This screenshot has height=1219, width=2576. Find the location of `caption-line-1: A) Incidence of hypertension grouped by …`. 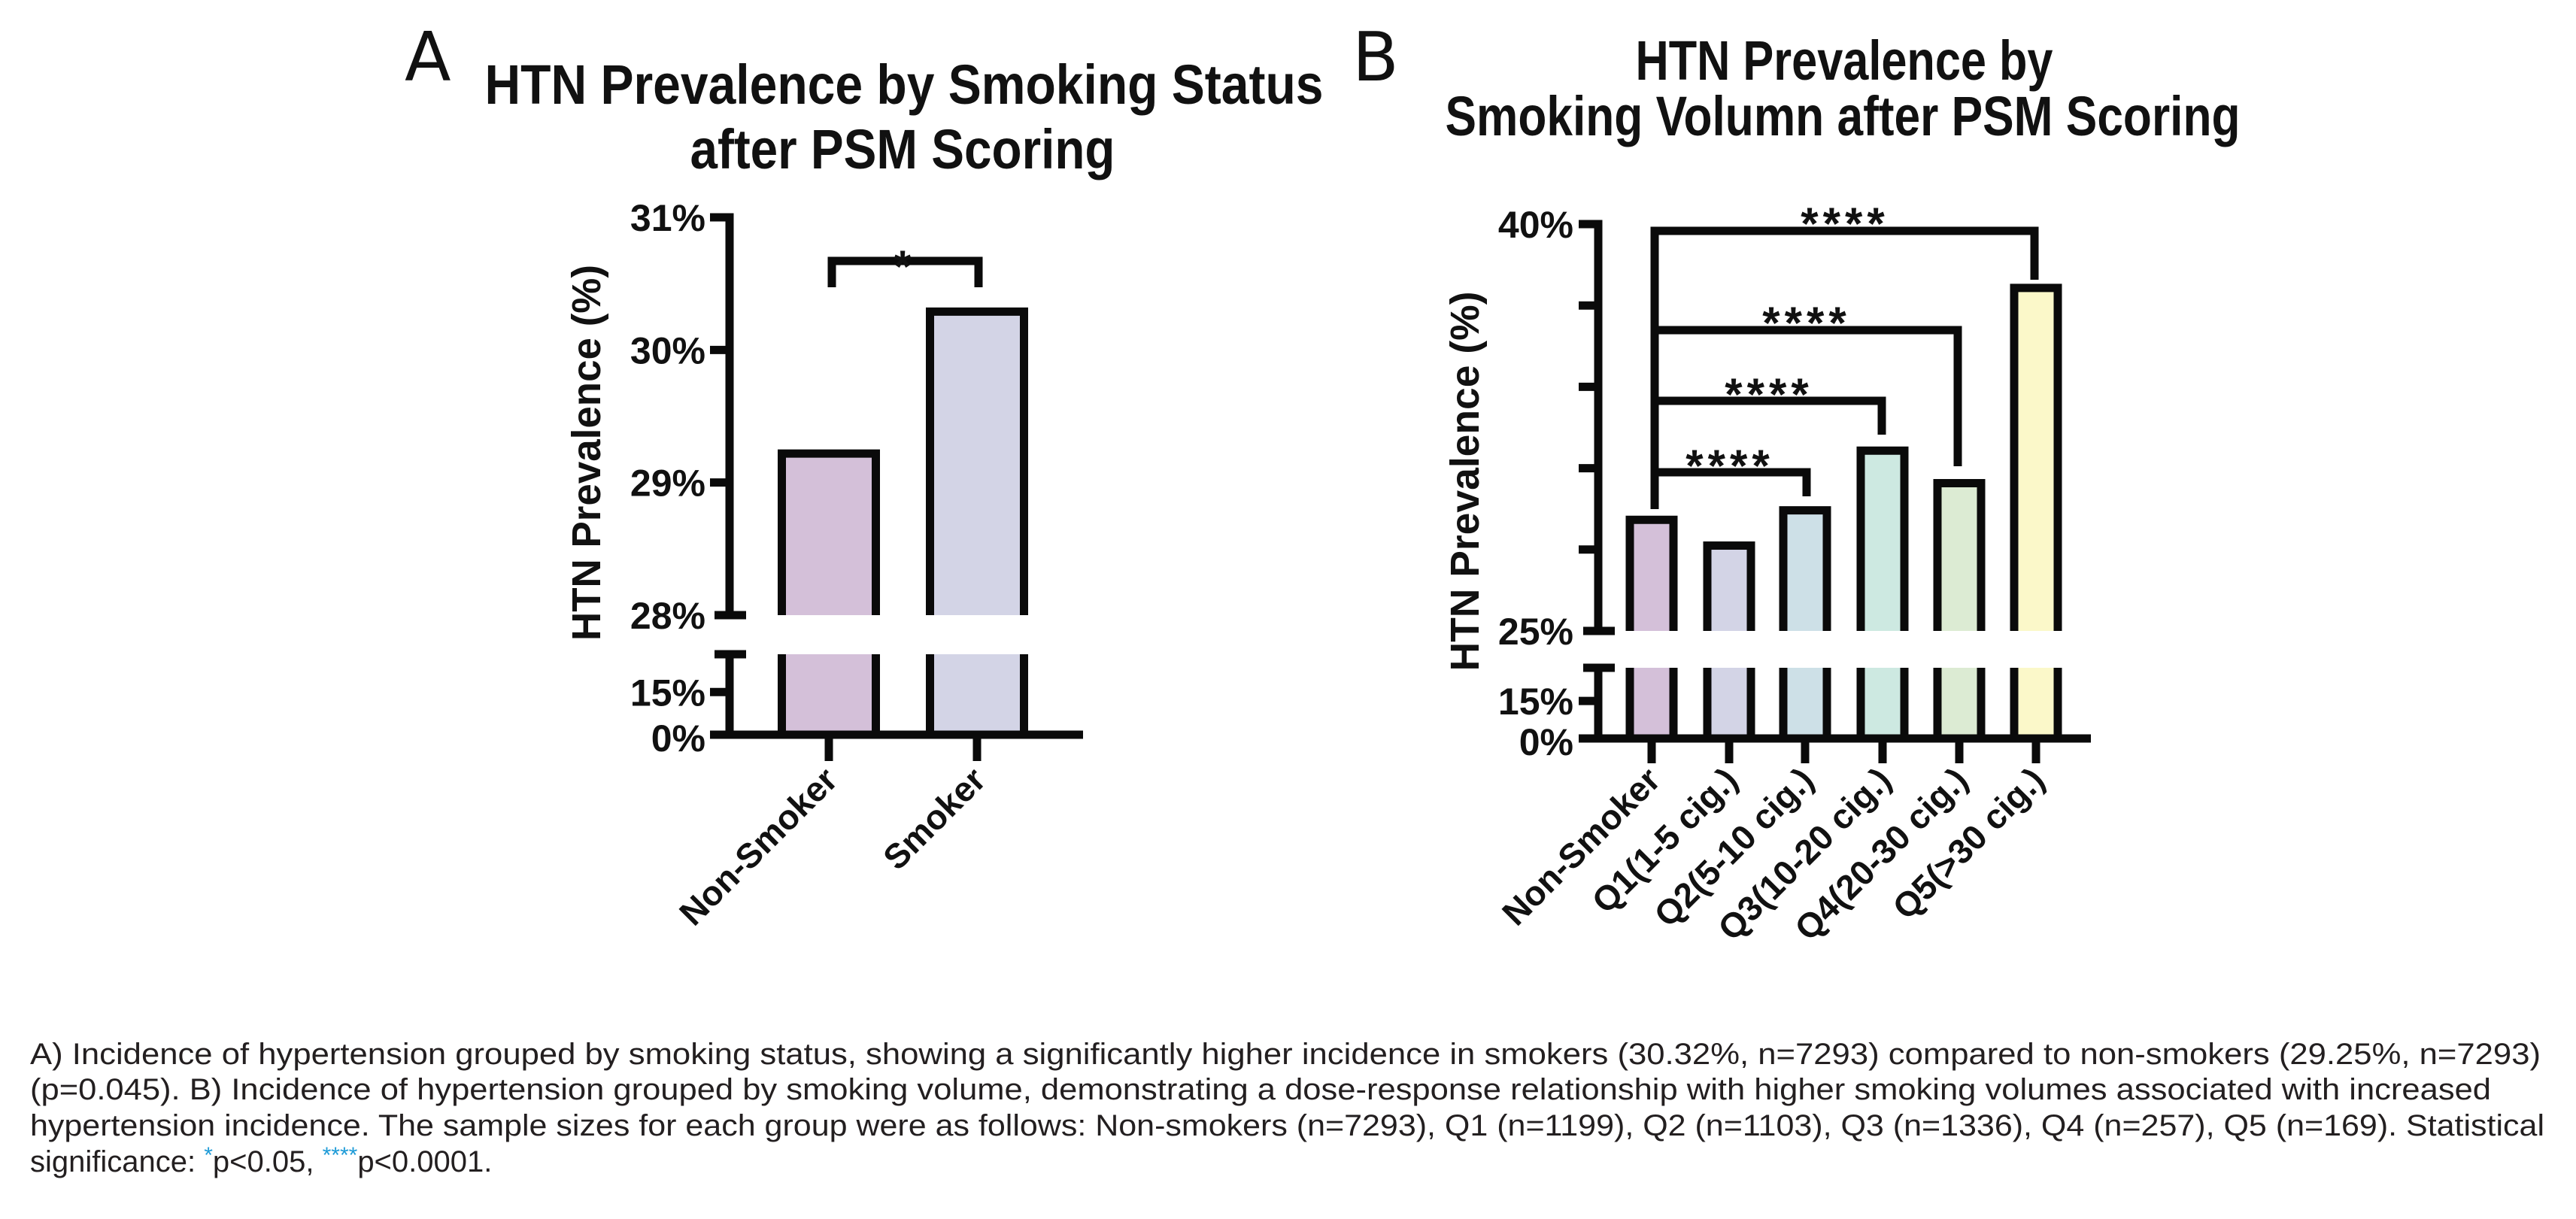

caption-line-1: A) Incidence of hypertension grouped by … is located at coordinates (1285, 1054).